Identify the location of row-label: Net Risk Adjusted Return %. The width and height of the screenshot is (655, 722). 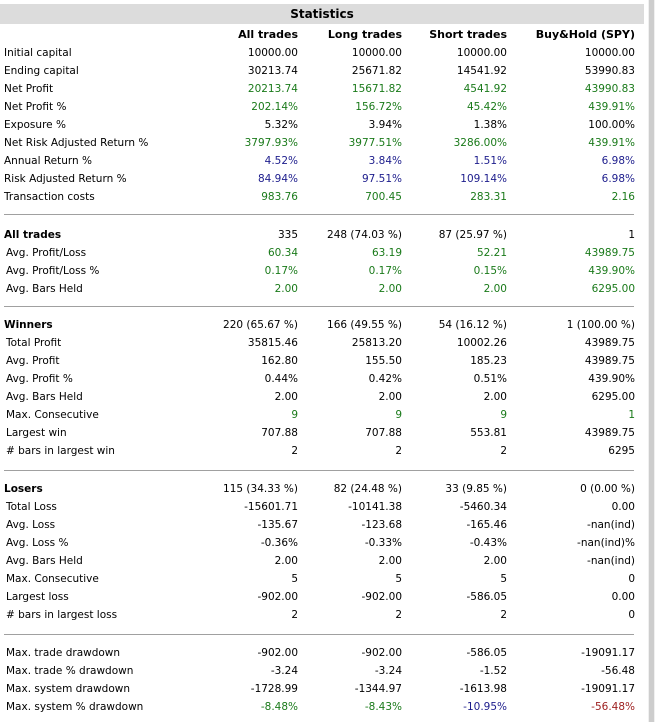
(76, 143).